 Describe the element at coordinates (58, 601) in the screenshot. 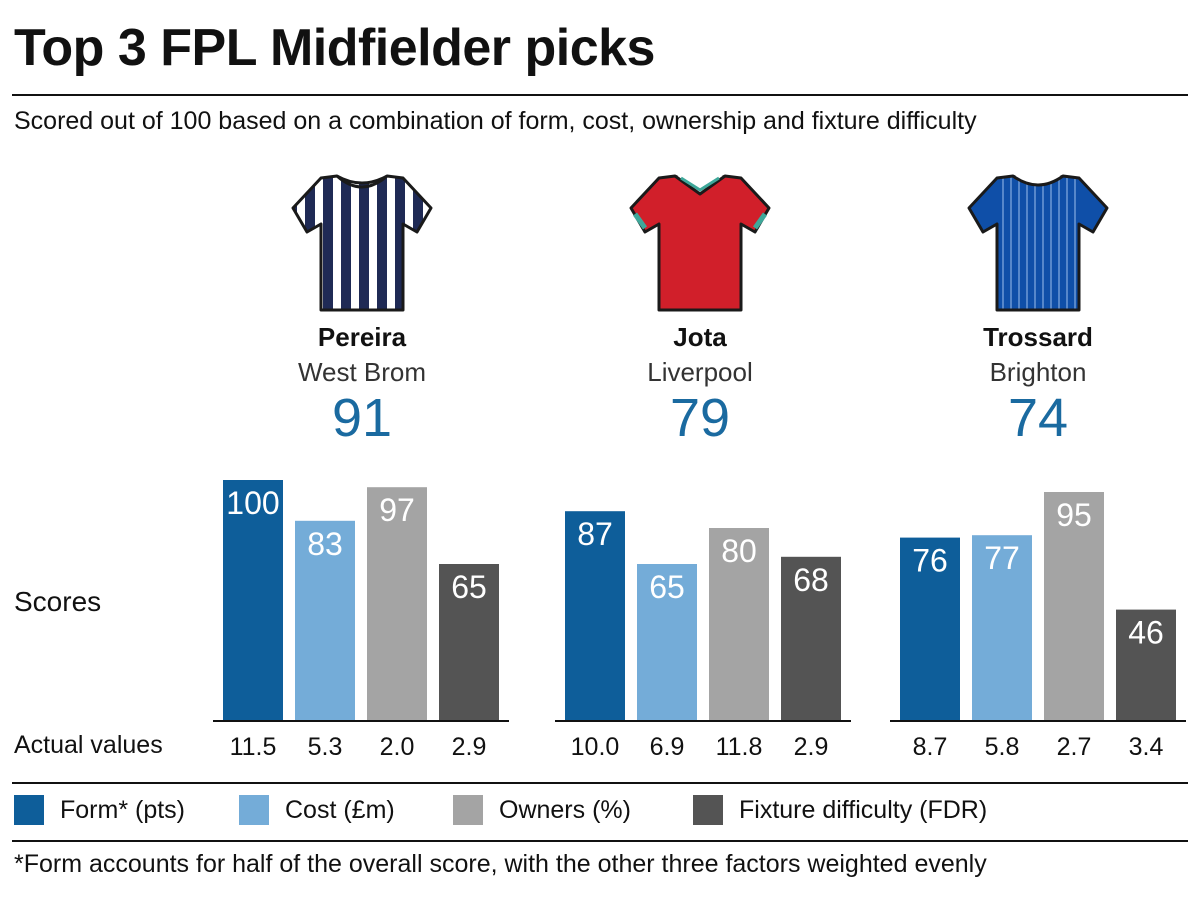

I see `scores-row-label: Scores` at that location.